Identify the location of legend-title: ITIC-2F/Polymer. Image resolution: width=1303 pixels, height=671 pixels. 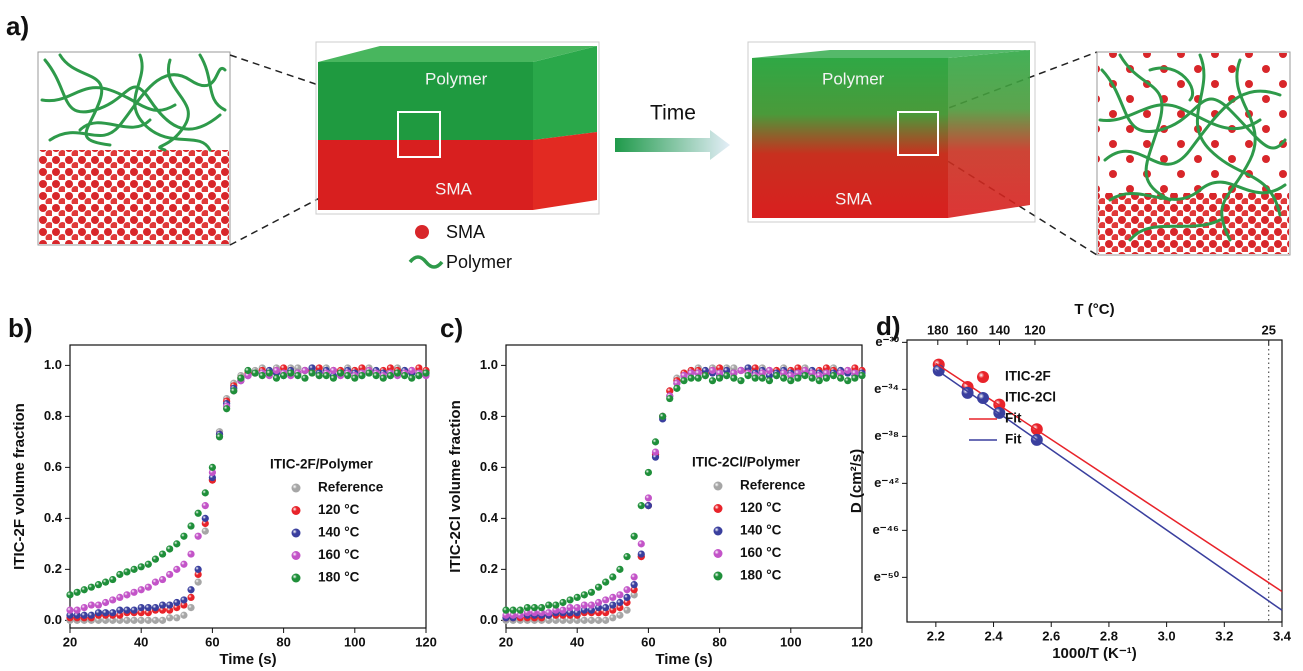
(322, 464).